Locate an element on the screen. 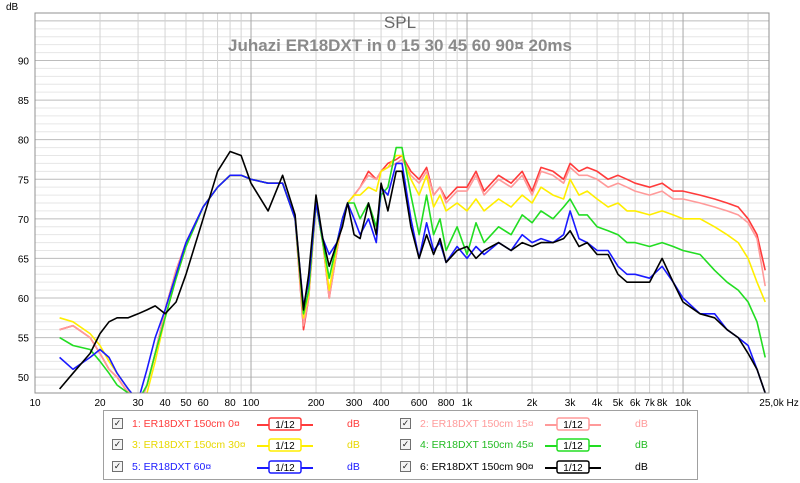 This screenshot has height=483, width=800. x-tick-label: 100 is located at coordinates (251, 403).